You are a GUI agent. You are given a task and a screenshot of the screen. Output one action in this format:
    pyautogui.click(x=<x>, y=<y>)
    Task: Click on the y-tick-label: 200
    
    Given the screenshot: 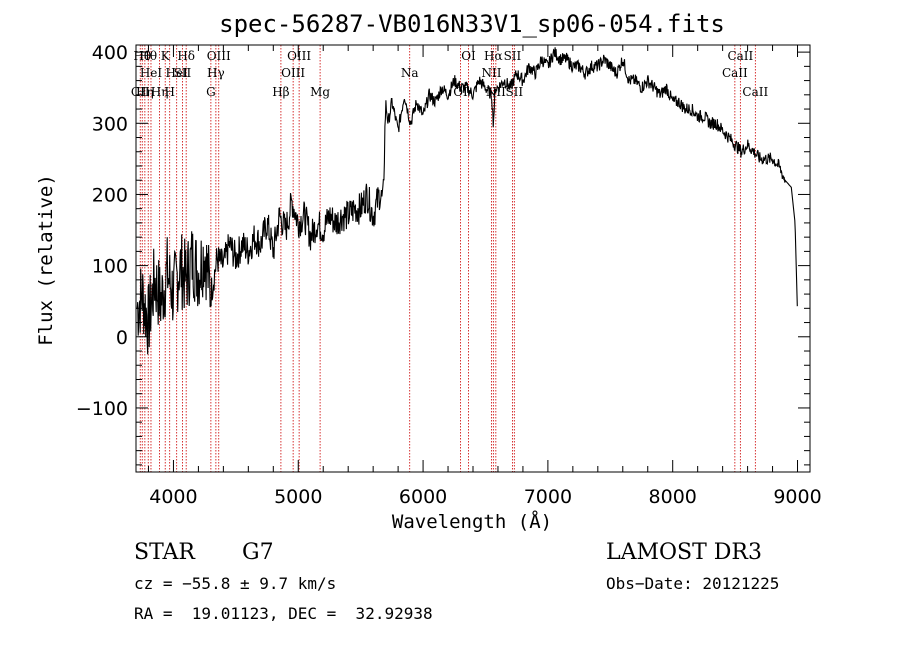 What is the action you would take?
    pyautogui.click(x=110, y=195)
    